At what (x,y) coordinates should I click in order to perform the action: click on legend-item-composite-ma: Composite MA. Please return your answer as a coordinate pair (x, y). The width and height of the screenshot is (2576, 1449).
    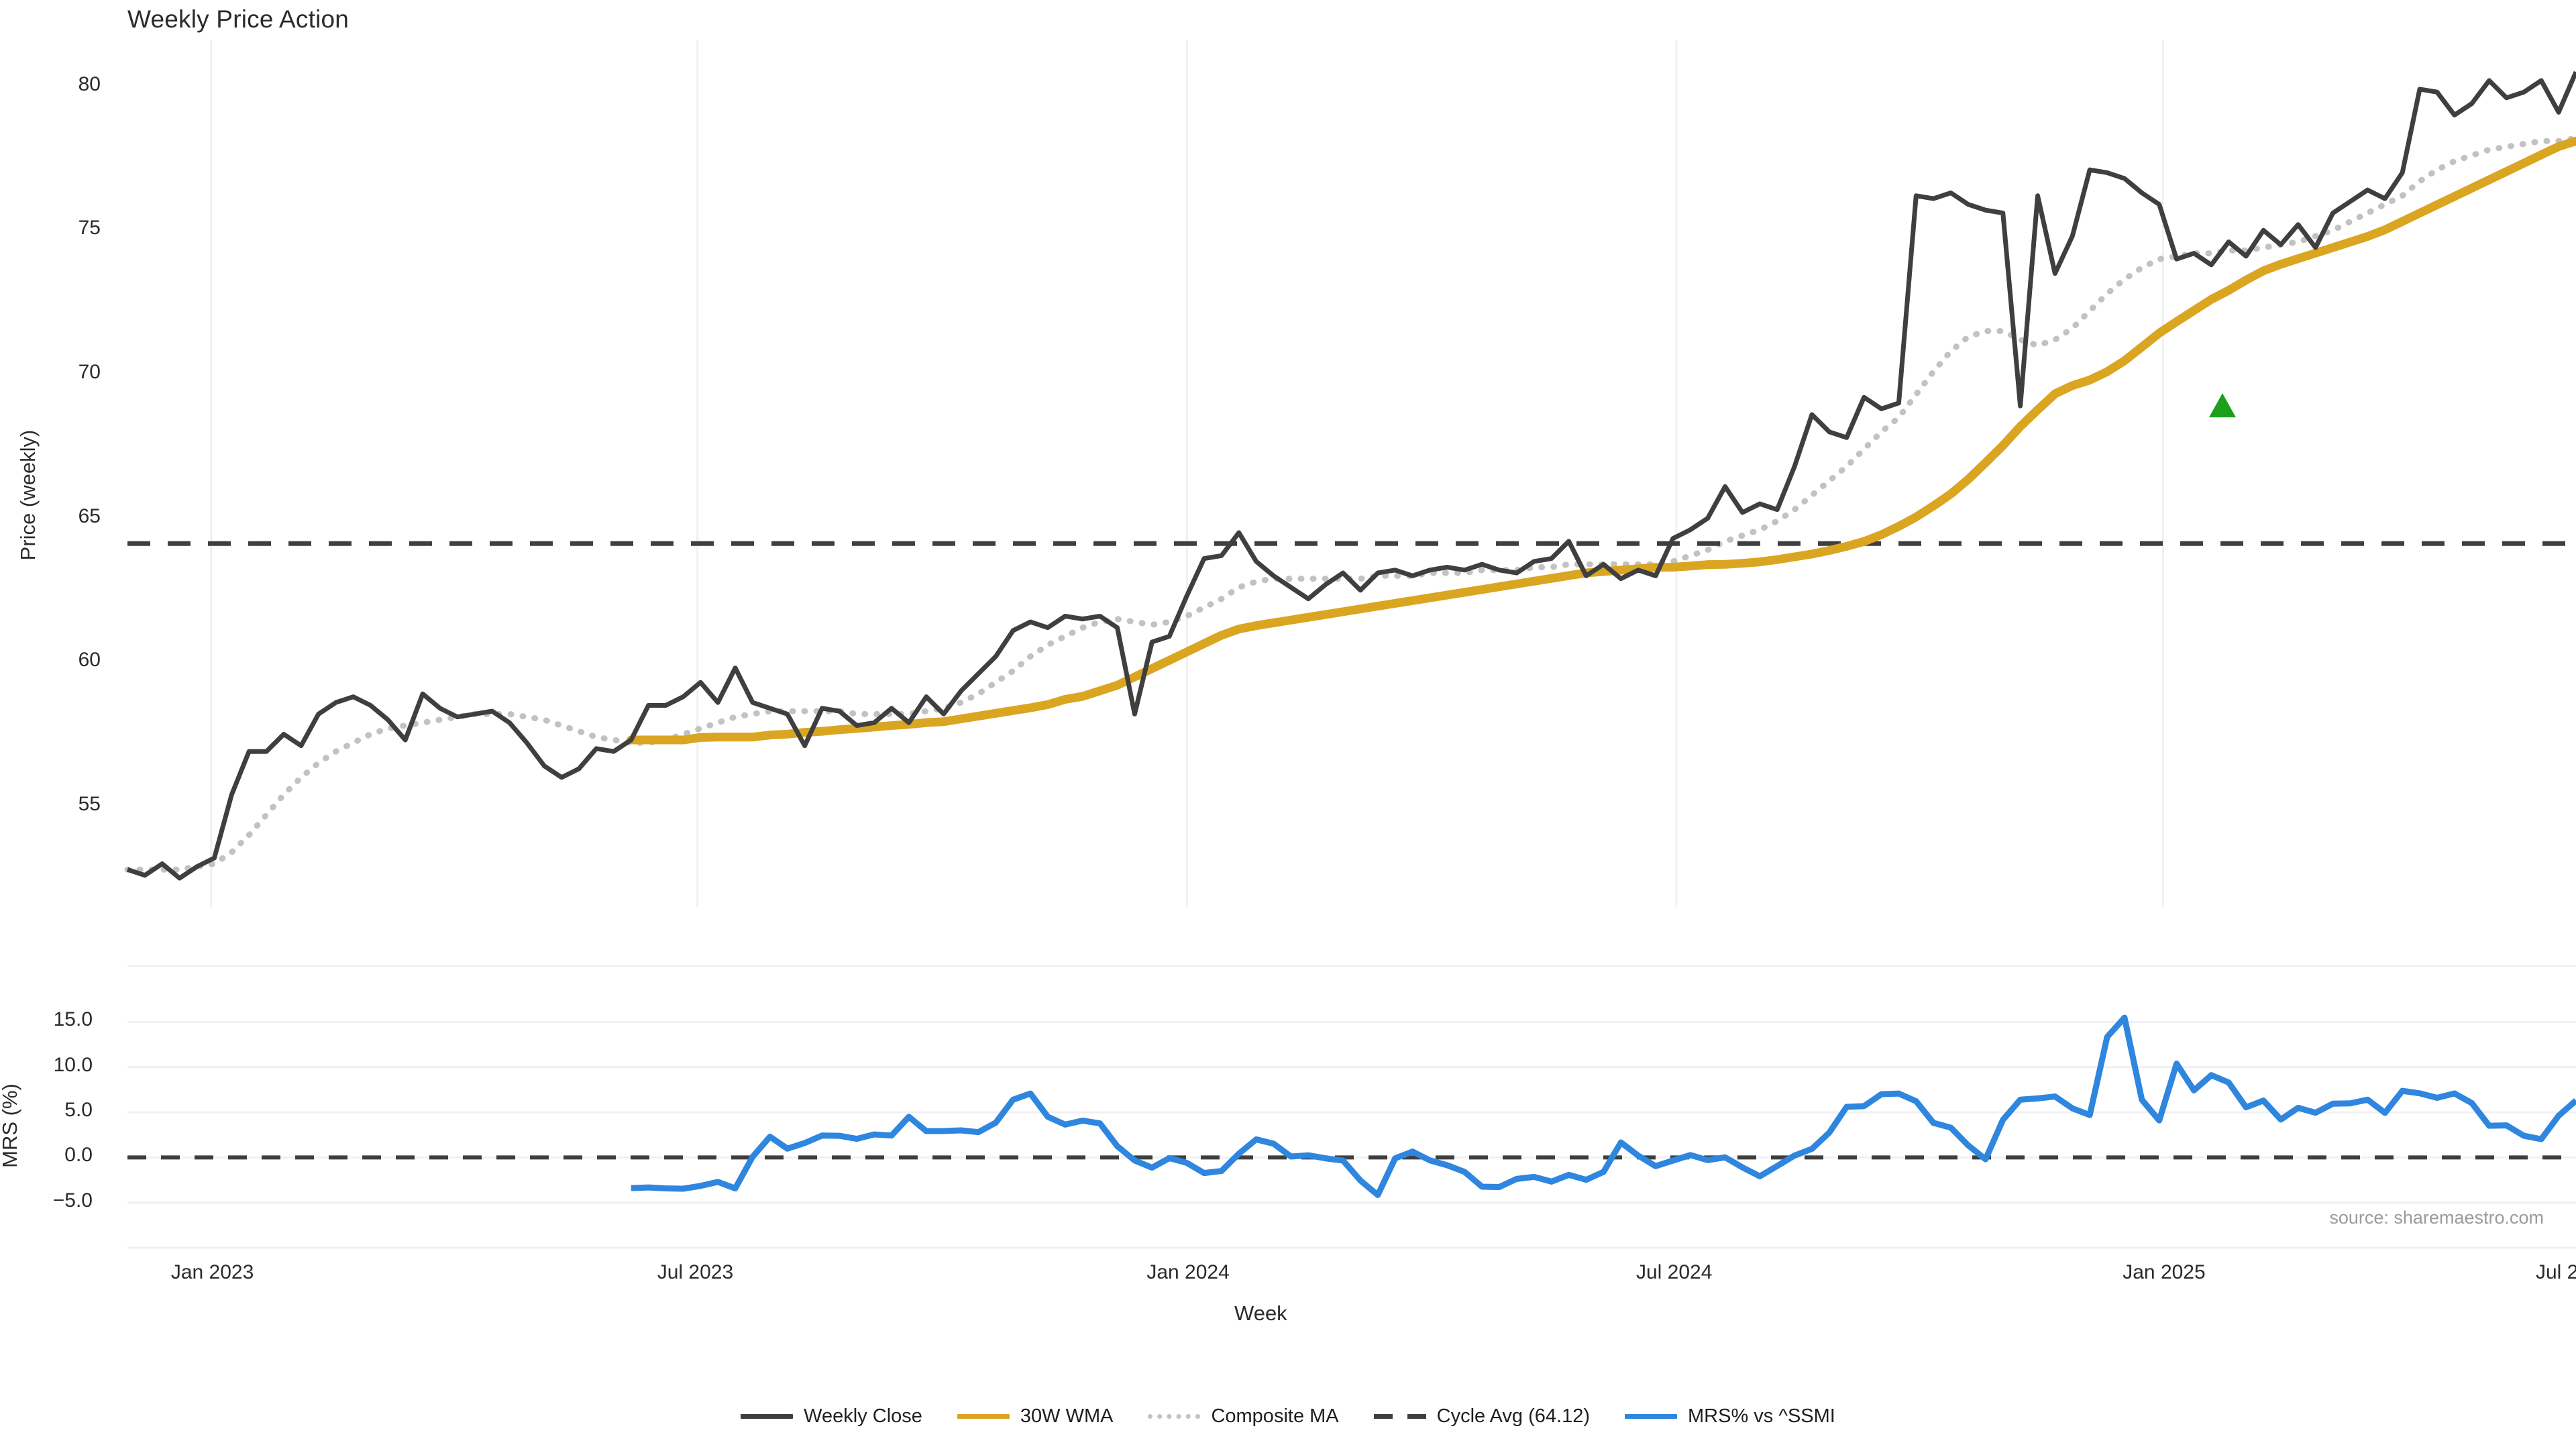
    Looking at the image, I should click on (1243, 1416).